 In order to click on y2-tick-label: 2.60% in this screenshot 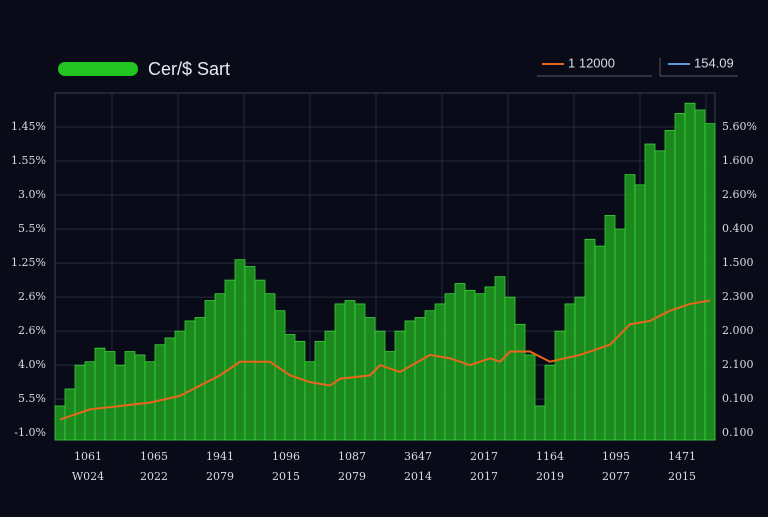, I will do `click(739, 194)`.